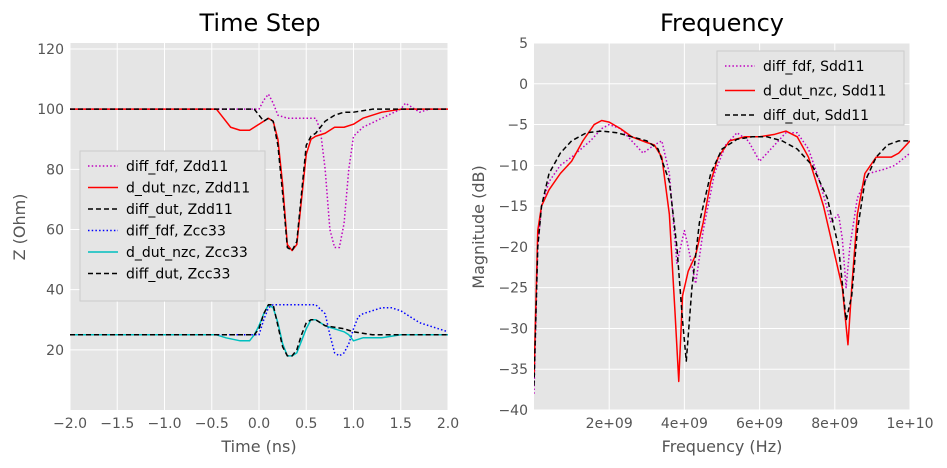  What do you see at coordinates (177, 167) in the screenshot?
I see `time-step-legend-label: diff_fdf, Zdd11` at bounding box center [177, 167].